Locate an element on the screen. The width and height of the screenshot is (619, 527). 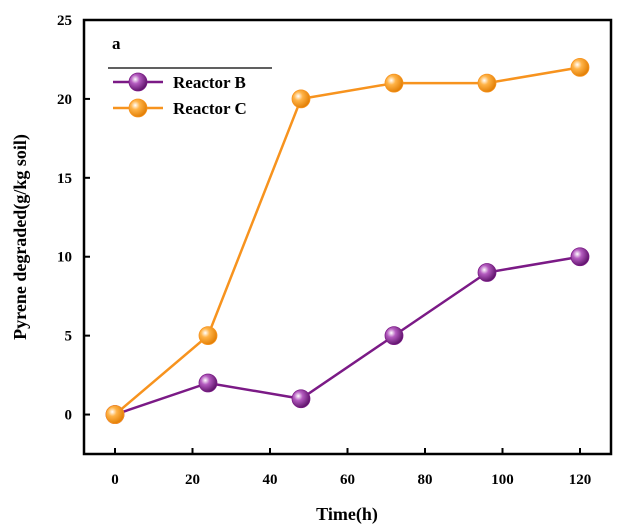
x-tick-label: 20 is located at coordinates (192, 480).